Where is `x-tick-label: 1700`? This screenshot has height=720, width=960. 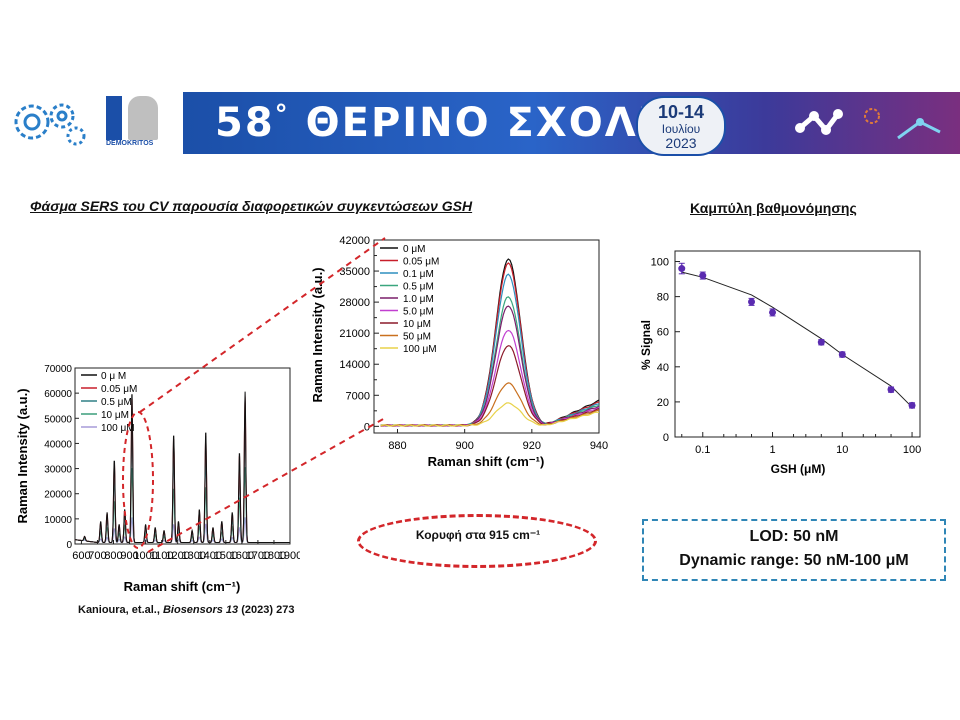
x-tick-label: 1700 is located at coordinates (258, 556).